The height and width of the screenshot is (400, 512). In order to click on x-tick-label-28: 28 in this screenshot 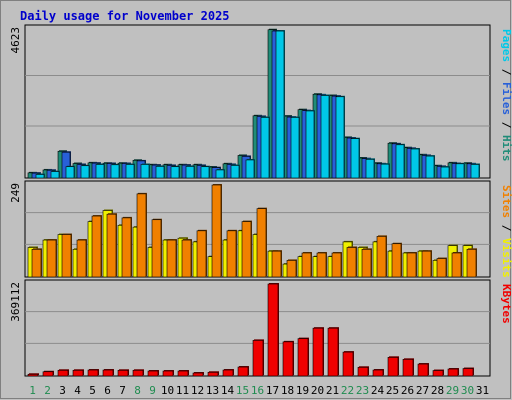, I will do `click(437, 390)`.